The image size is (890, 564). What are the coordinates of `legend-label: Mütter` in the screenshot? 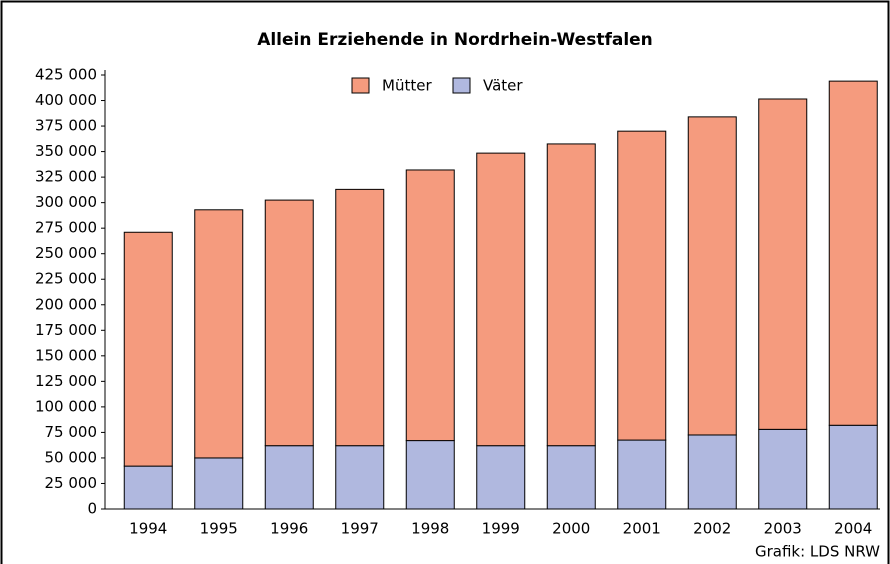 It's located at (407, 86).